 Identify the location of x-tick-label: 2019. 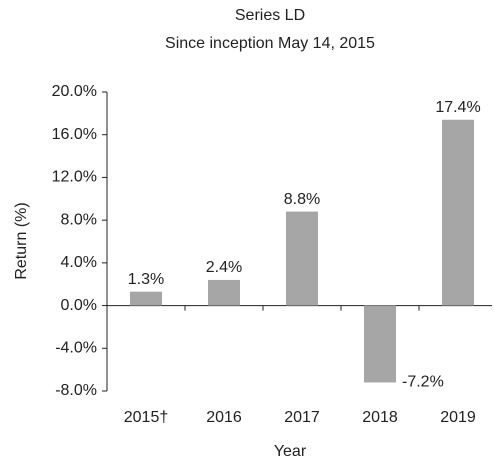
(458, 417).